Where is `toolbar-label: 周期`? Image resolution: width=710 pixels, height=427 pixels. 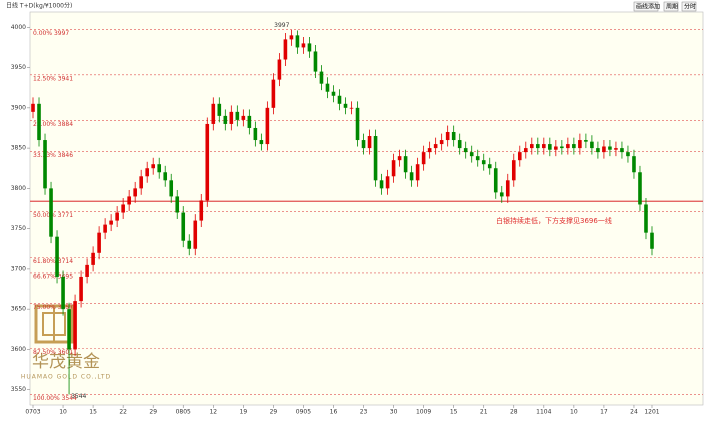 toolbar-label: 周期 is located at coordinates (672, 7).